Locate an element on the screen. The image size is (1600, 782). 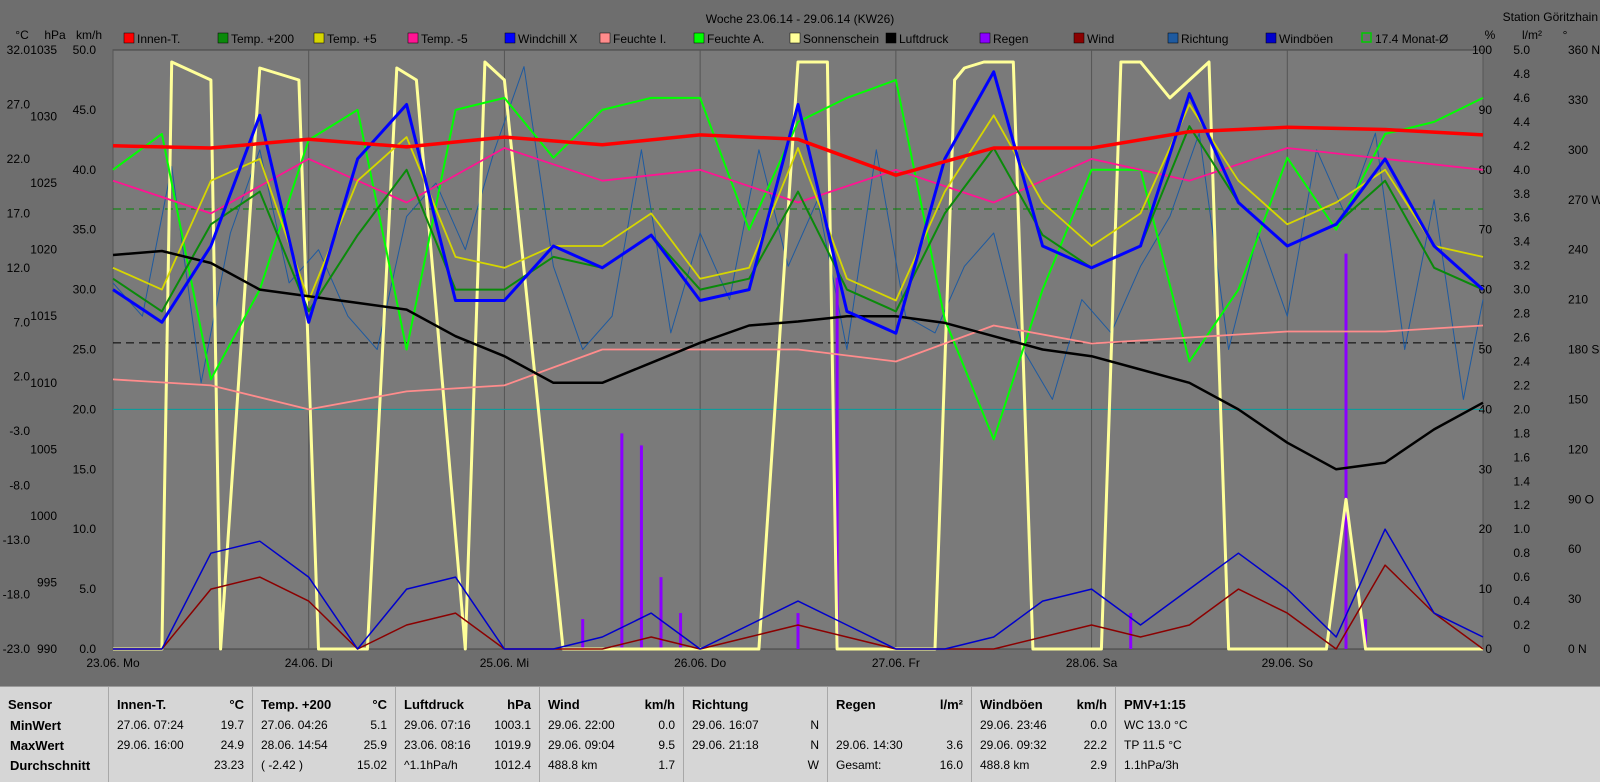
stats-regen-value: 3.6 is located at coordinates (954, 745).